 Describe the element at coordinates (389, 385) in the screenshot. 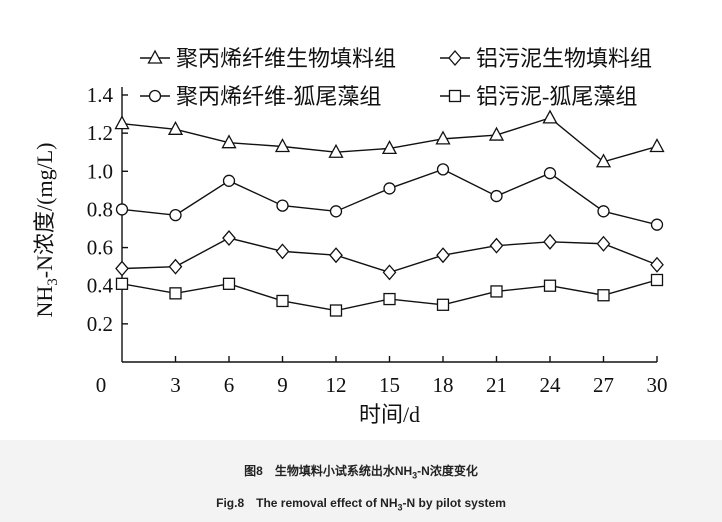

I see `x-tick-label: 15` at that location.